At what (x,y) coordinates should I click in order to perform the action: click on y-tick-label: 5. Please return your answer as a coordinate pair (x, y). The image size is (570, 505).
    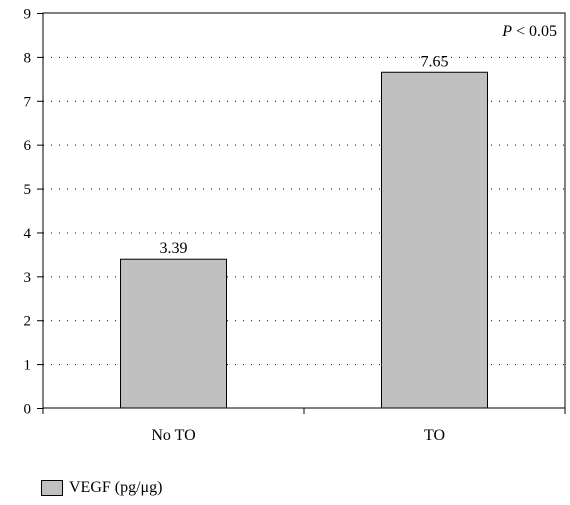
    Looking at the image, I should click on (28, 190).